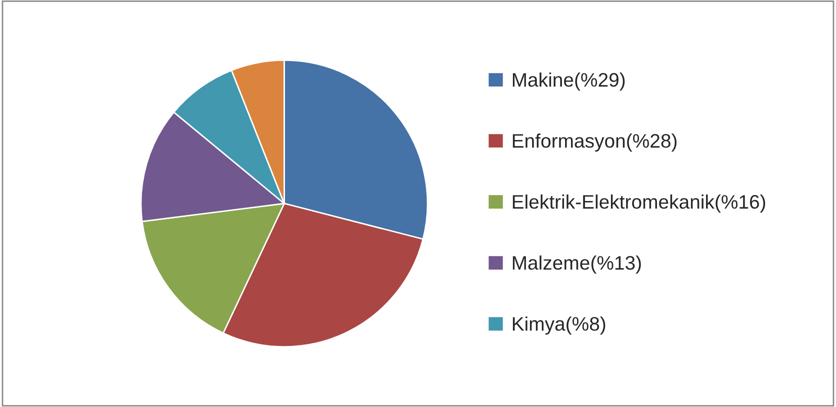  What do you see at coordinates (594, 142) in the screenshot?
I see `legend-label: Enformasyon(%28)` at bounding box center [594, 142].